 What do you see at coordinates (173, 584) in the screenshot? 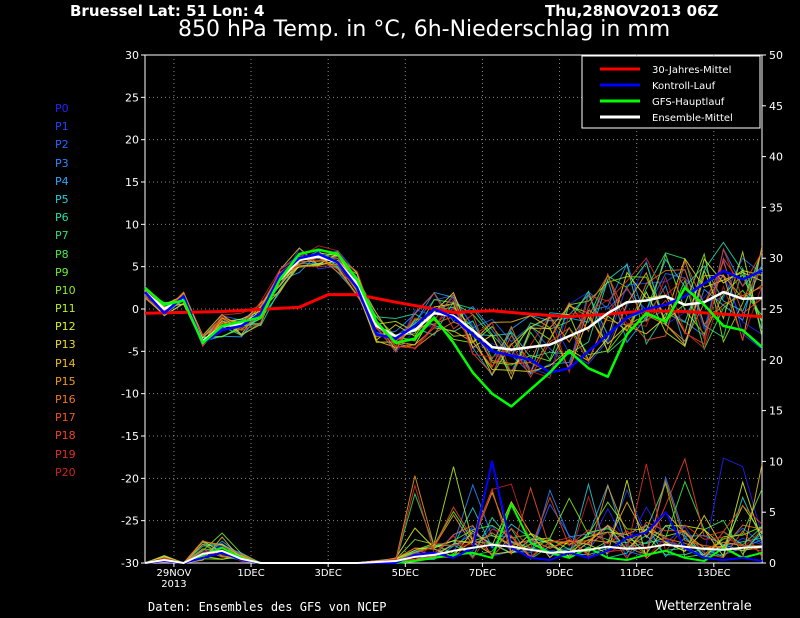
I see `x-tick-label-year: 2013` at bounding box center [173, 584].